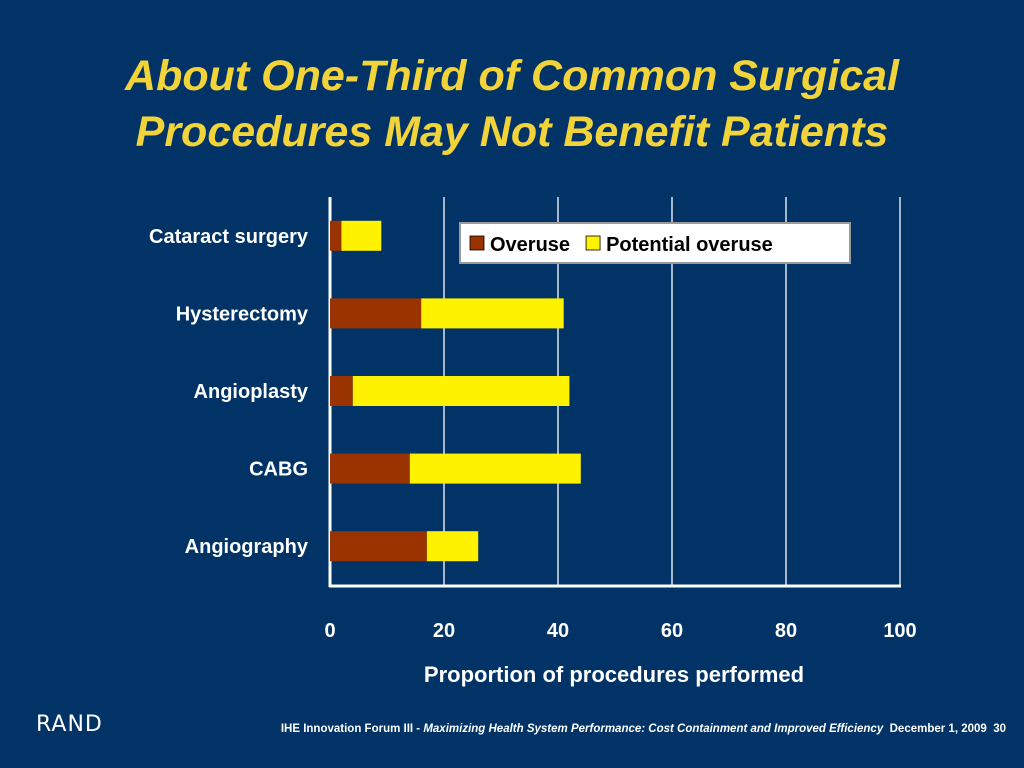 Image resolution: width=1024 pixels, height=768 pixels. I want to click on category-label: Hysterectomy, so click(242, 314).